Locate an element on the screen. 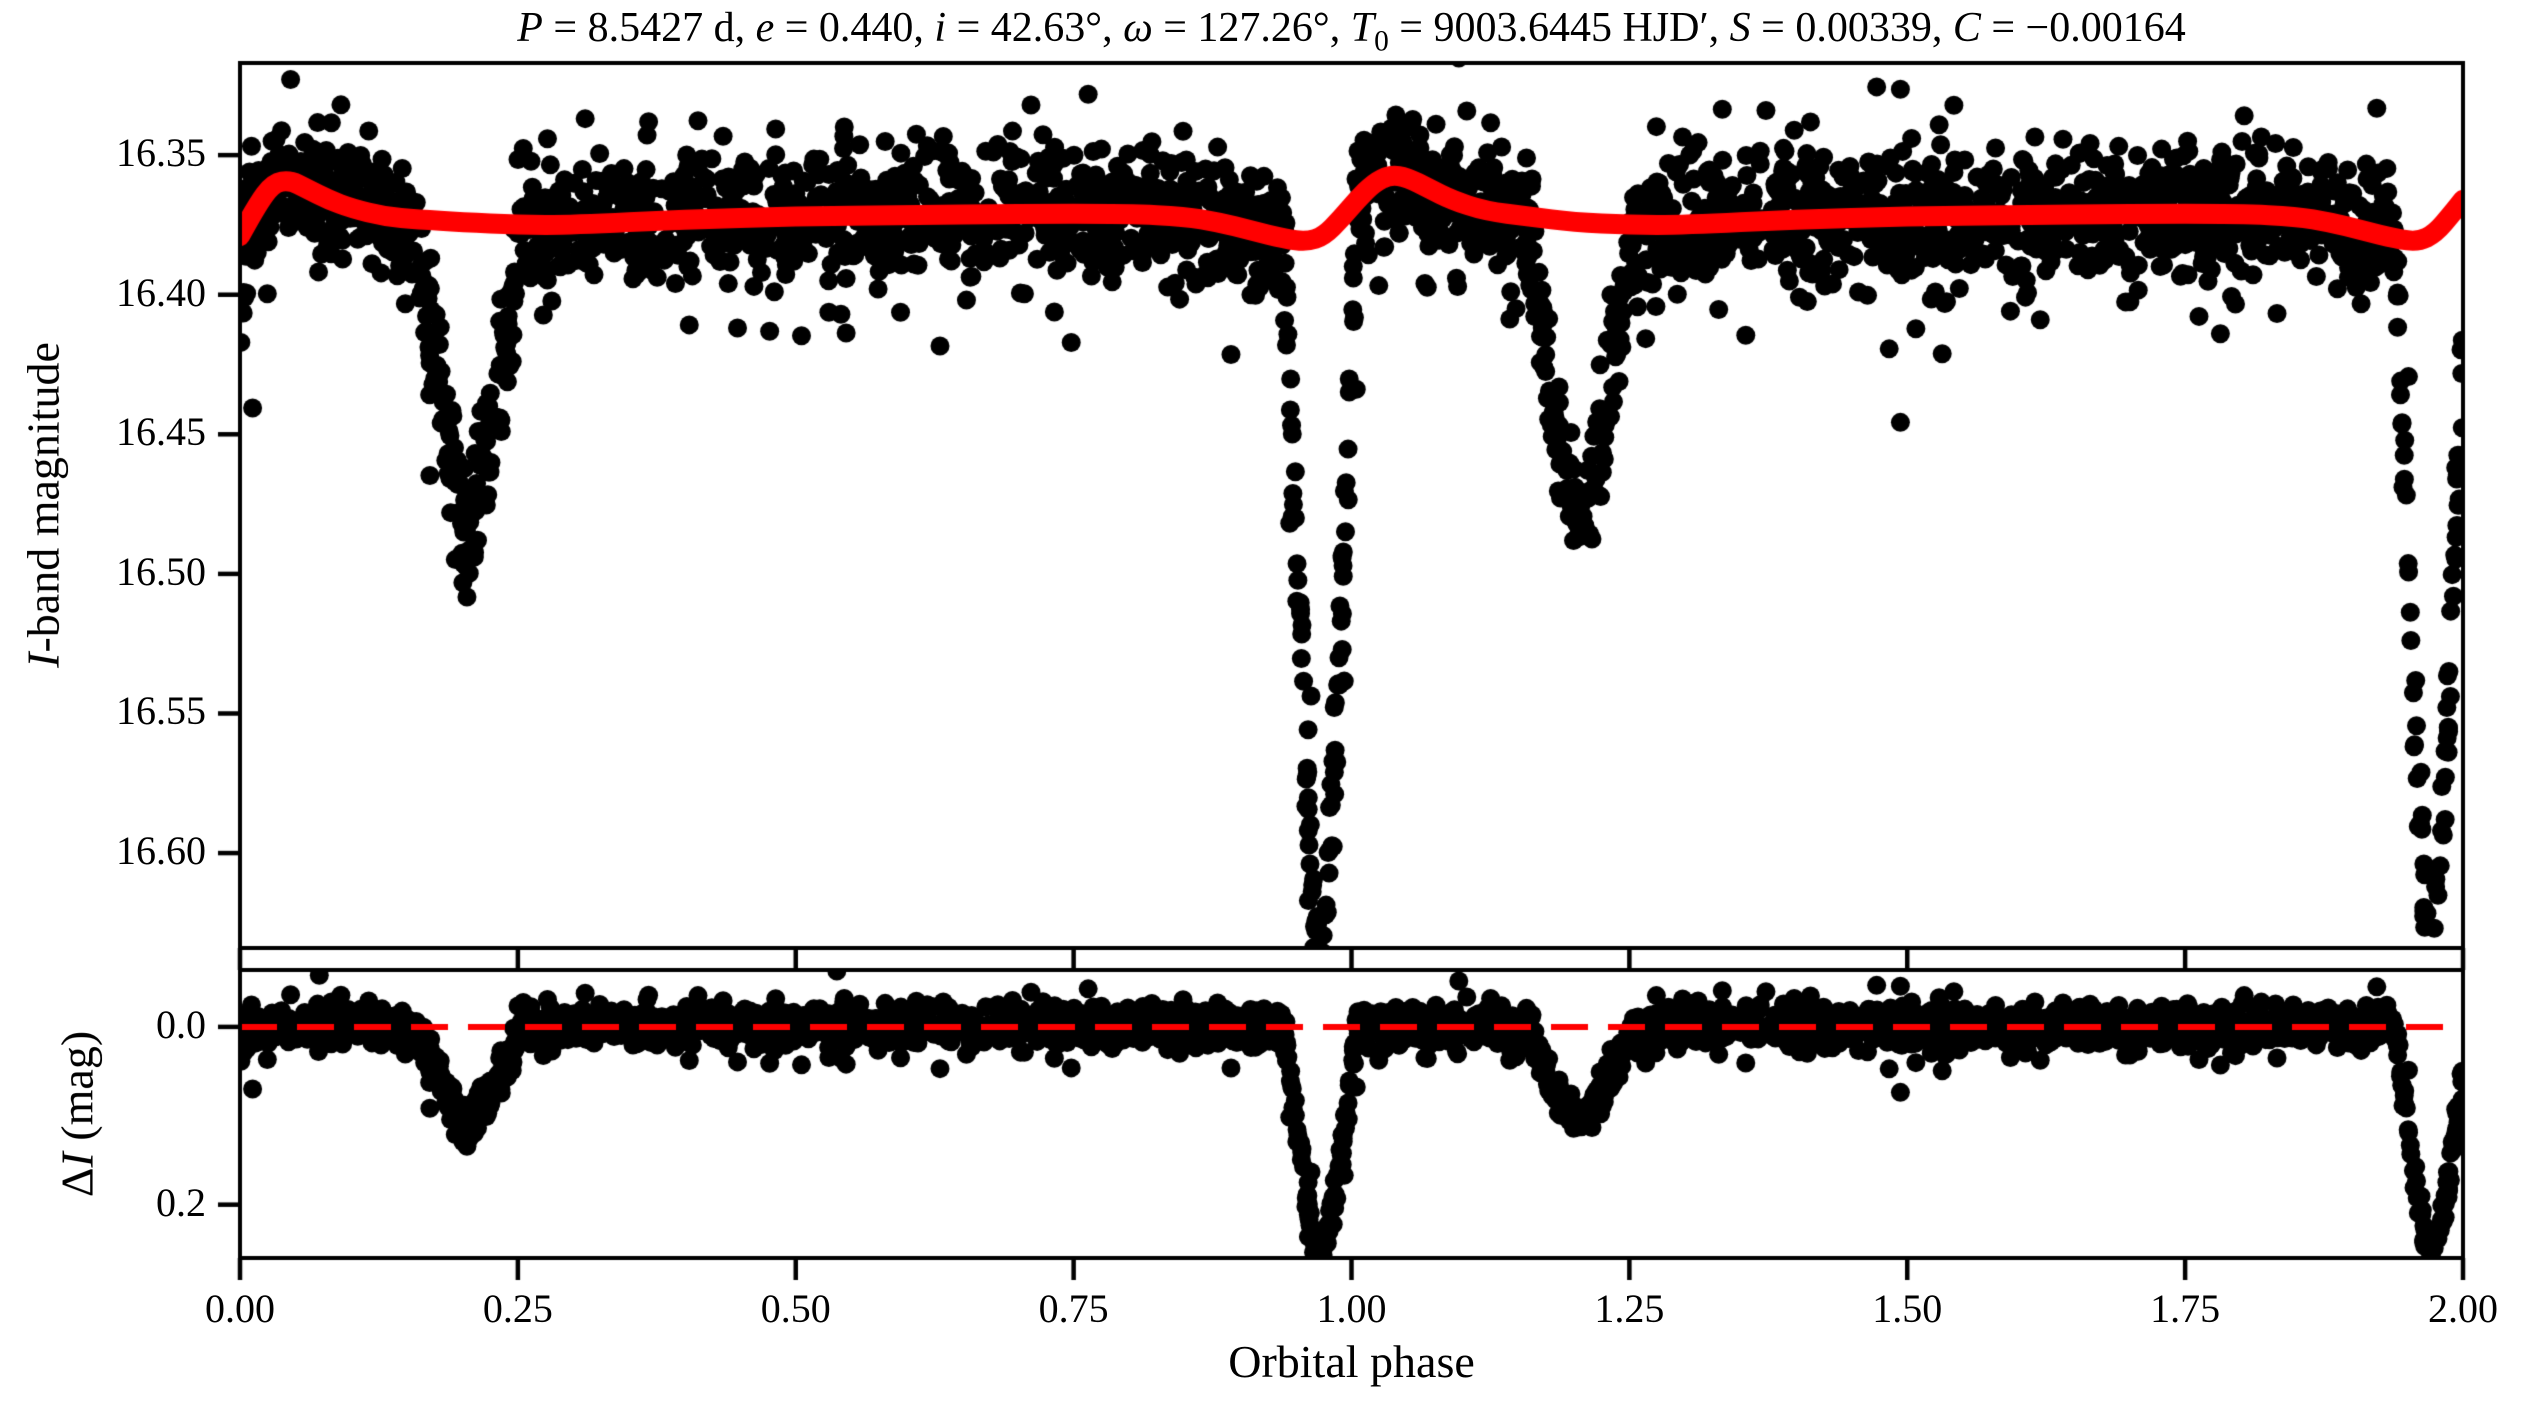 This screenshot has height=1428, width=2530. top-y-tick-label: 16.50 is located at coordinates (161, 571).